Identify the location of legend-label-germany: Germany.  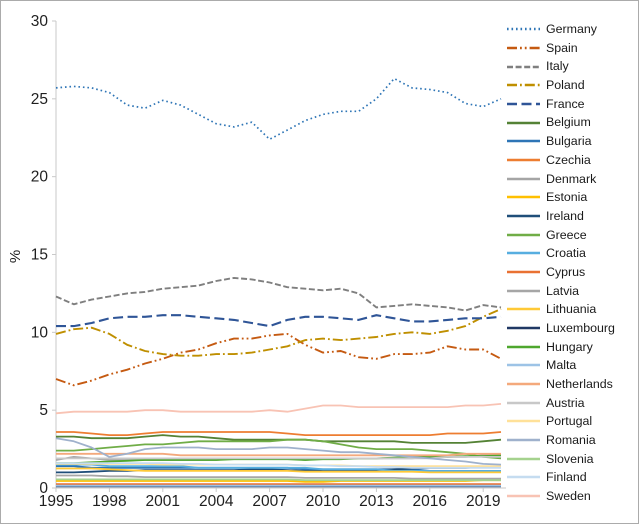
(571, 29).